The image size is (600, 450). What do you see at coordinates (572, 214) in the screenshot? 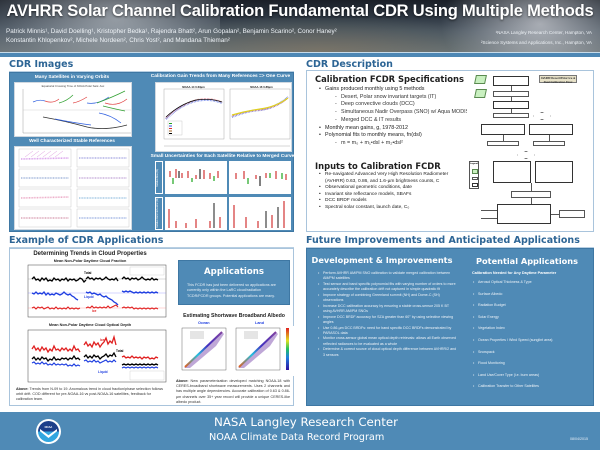
I see `flowchart-output-node` at bounding box center [572, 214].